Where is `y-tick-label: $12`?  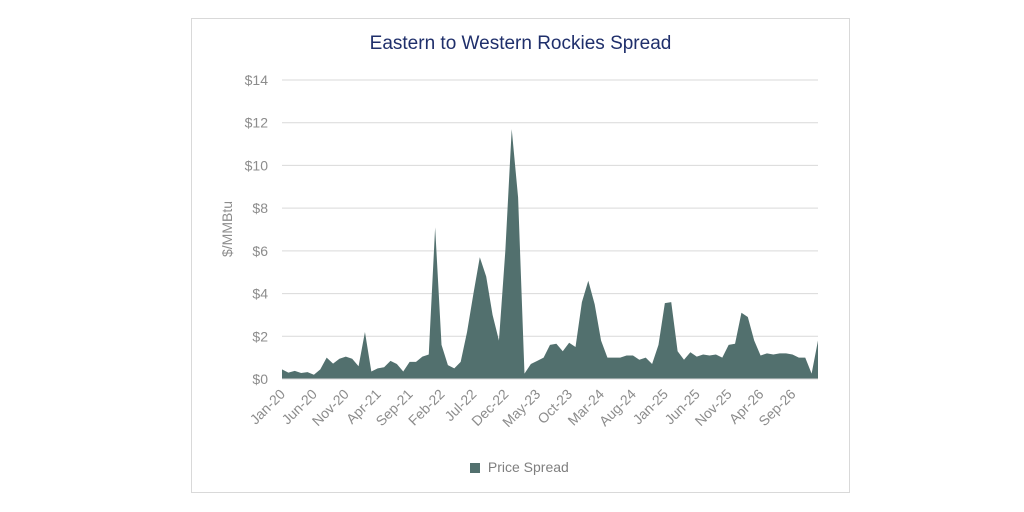
y-tick-label: $12 is located at coordinates (257, 123).